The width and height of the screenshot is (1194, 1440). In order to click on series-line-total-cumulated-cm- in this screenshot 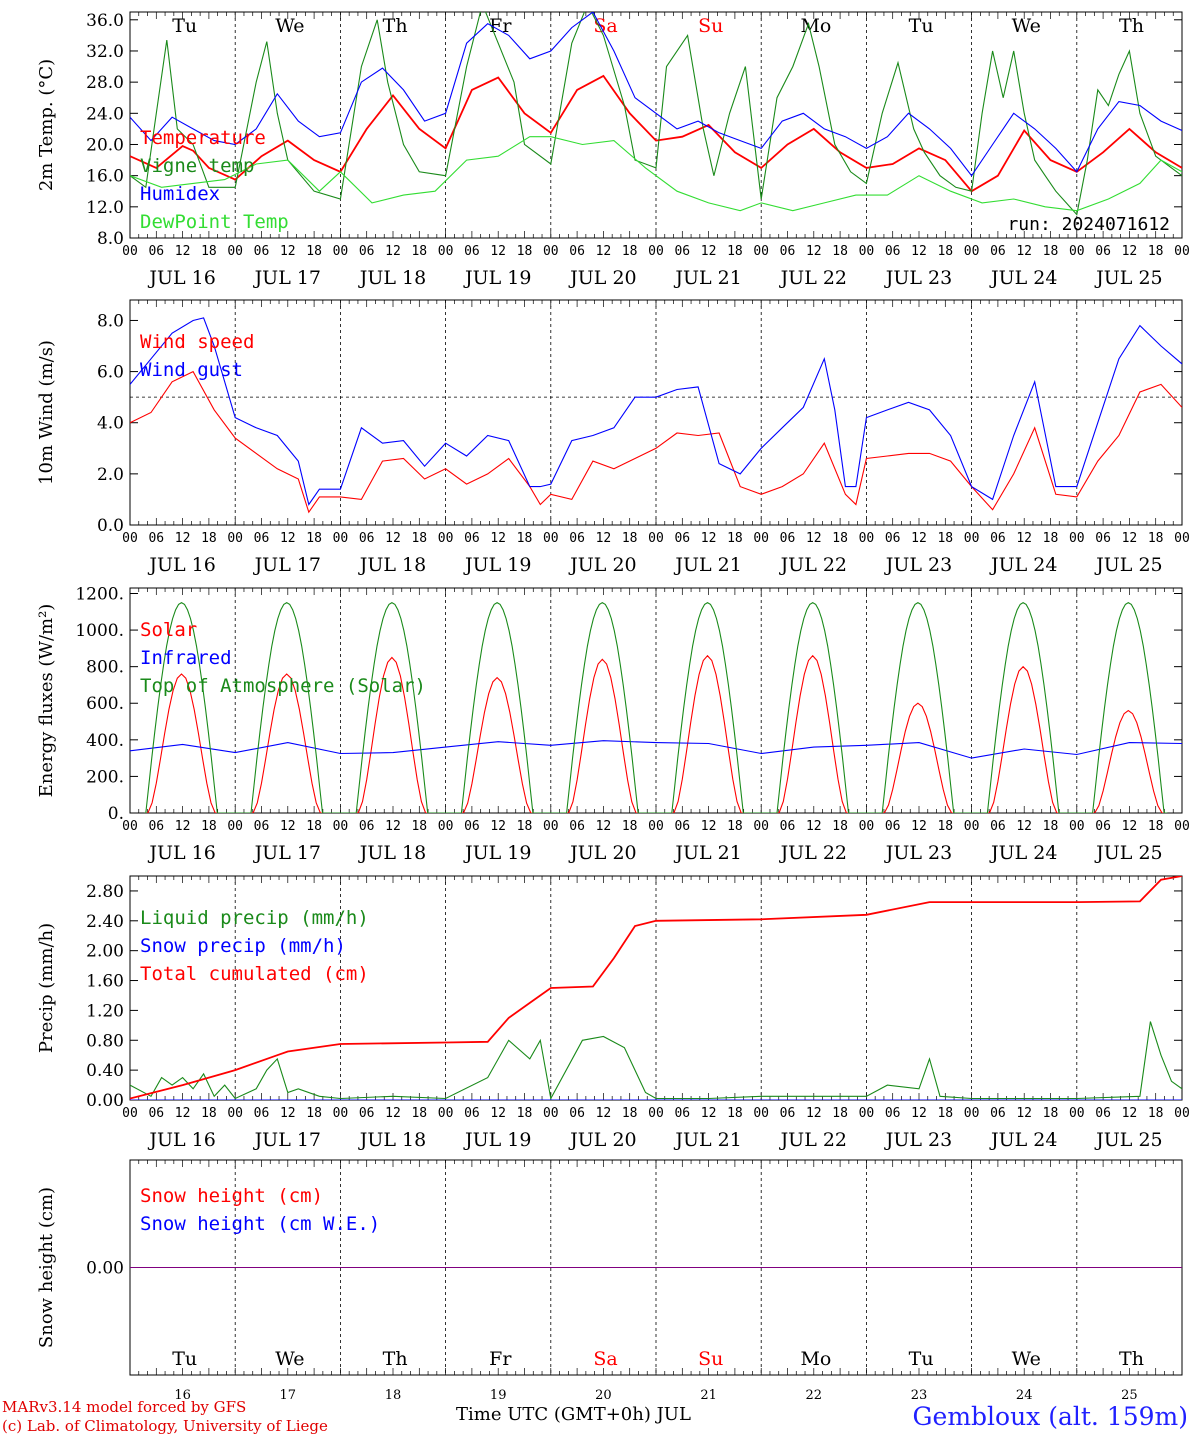, I will do `click(656, 988)`.